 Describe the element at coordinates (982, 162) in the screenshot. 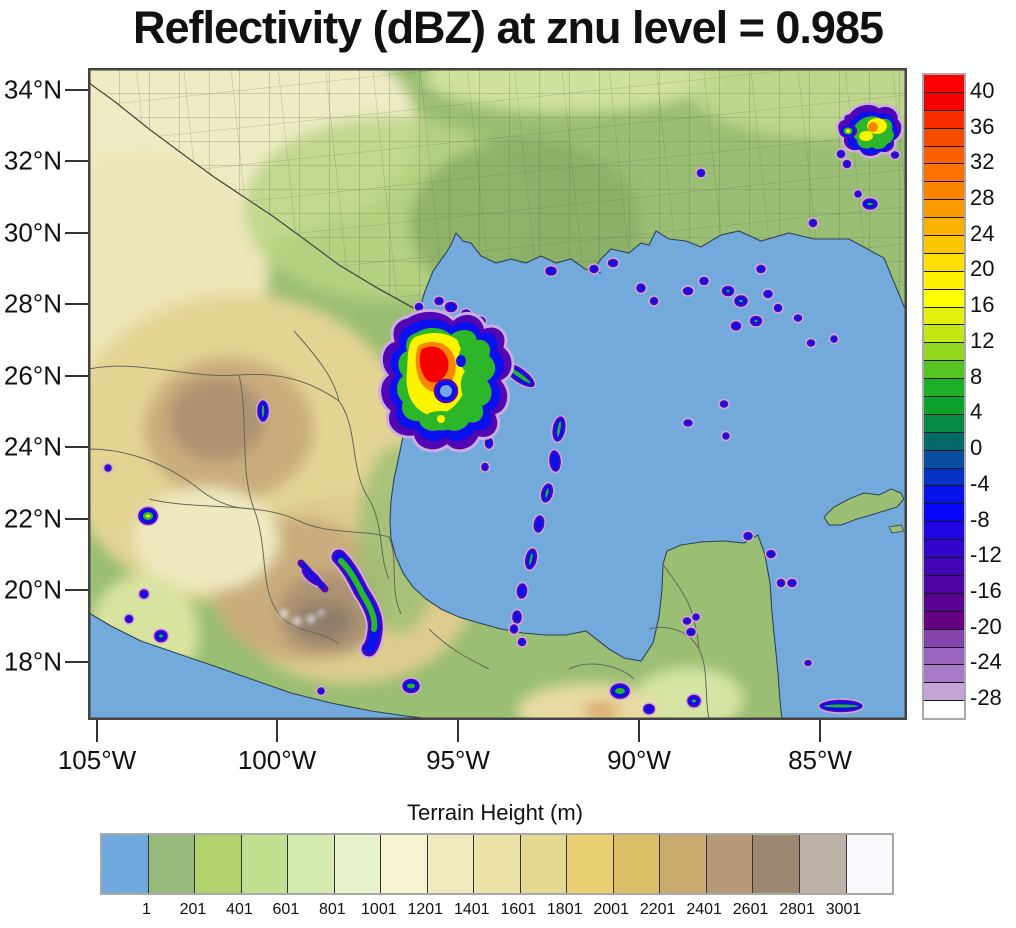

I see `dbz-tick-label: 32` at that location.